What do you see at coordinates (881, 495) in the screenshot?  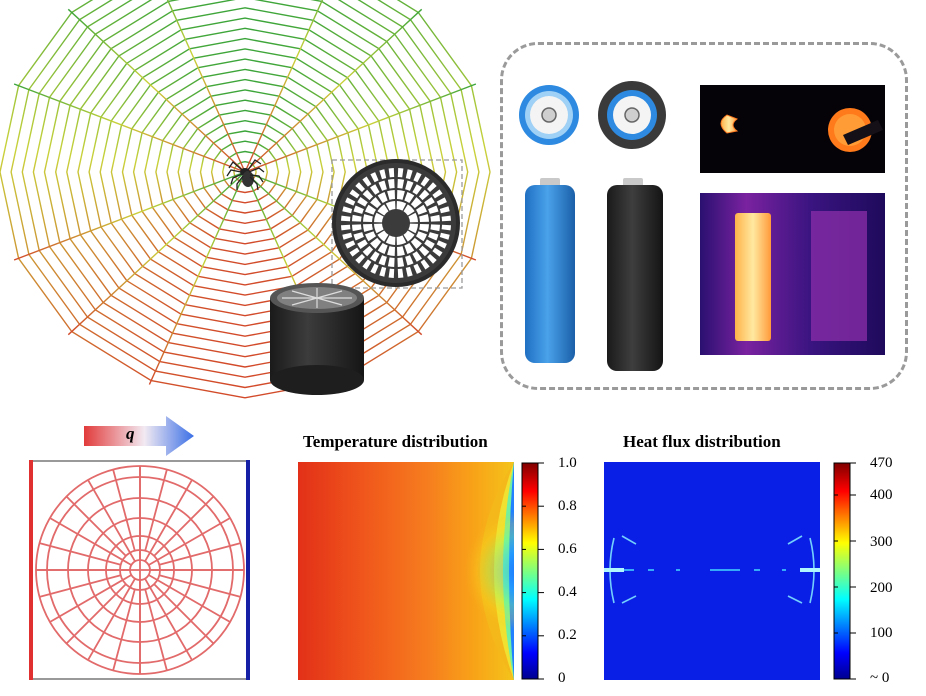 I see `heat-flux-tick-label: 400` at bounding box center [881, 495].